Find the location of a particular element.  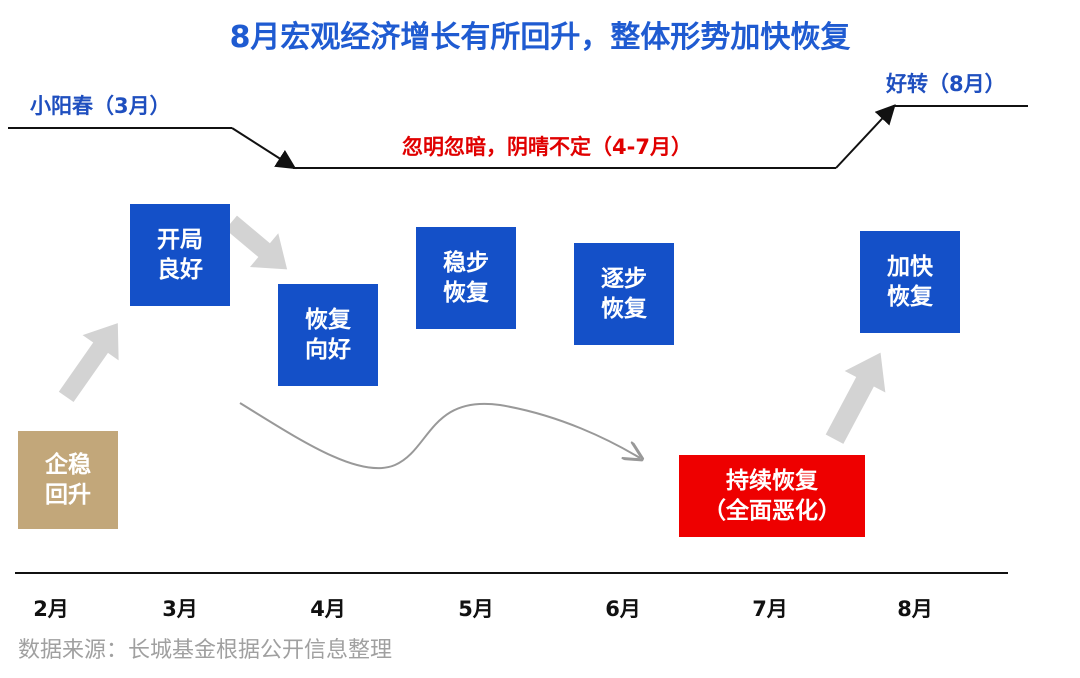

gray-arrow-down is located at coordinates (256, 242).